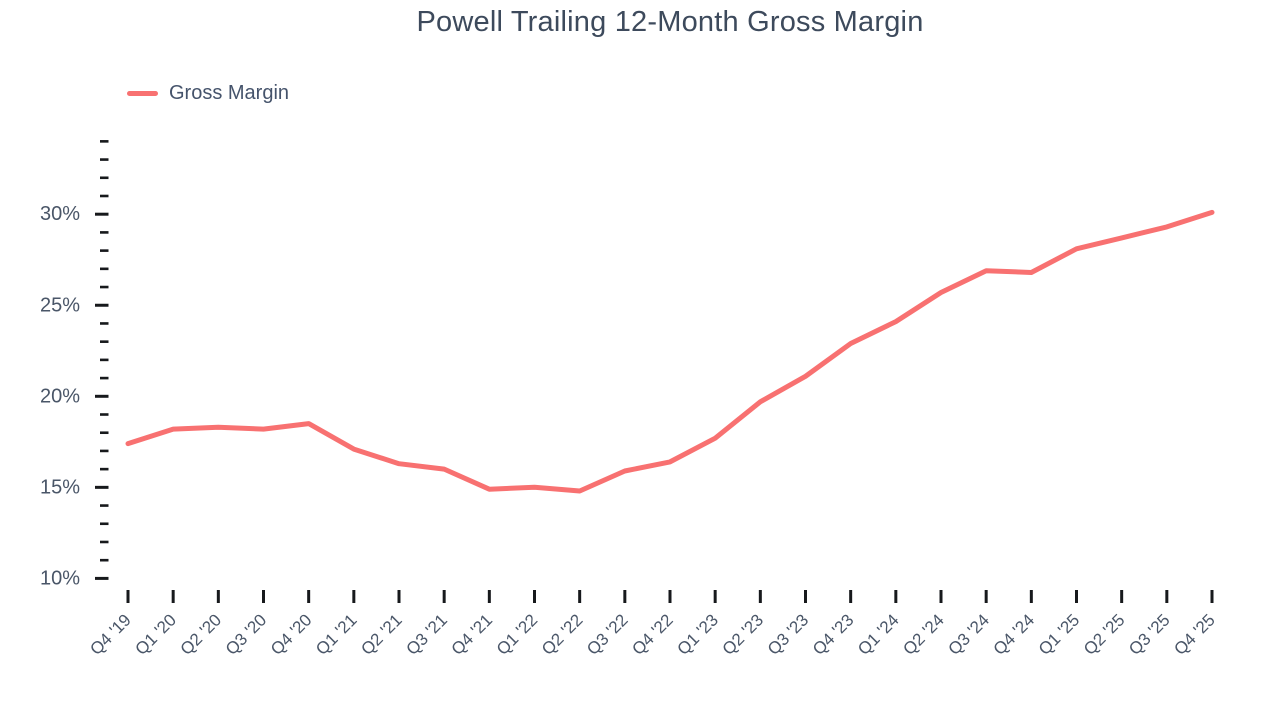 The width and height of the screenshot is (1280, 720). Describe the element at coordinates (156, 634) in the screenshot. I see `x-axis-label: Q1 '20` at that location.